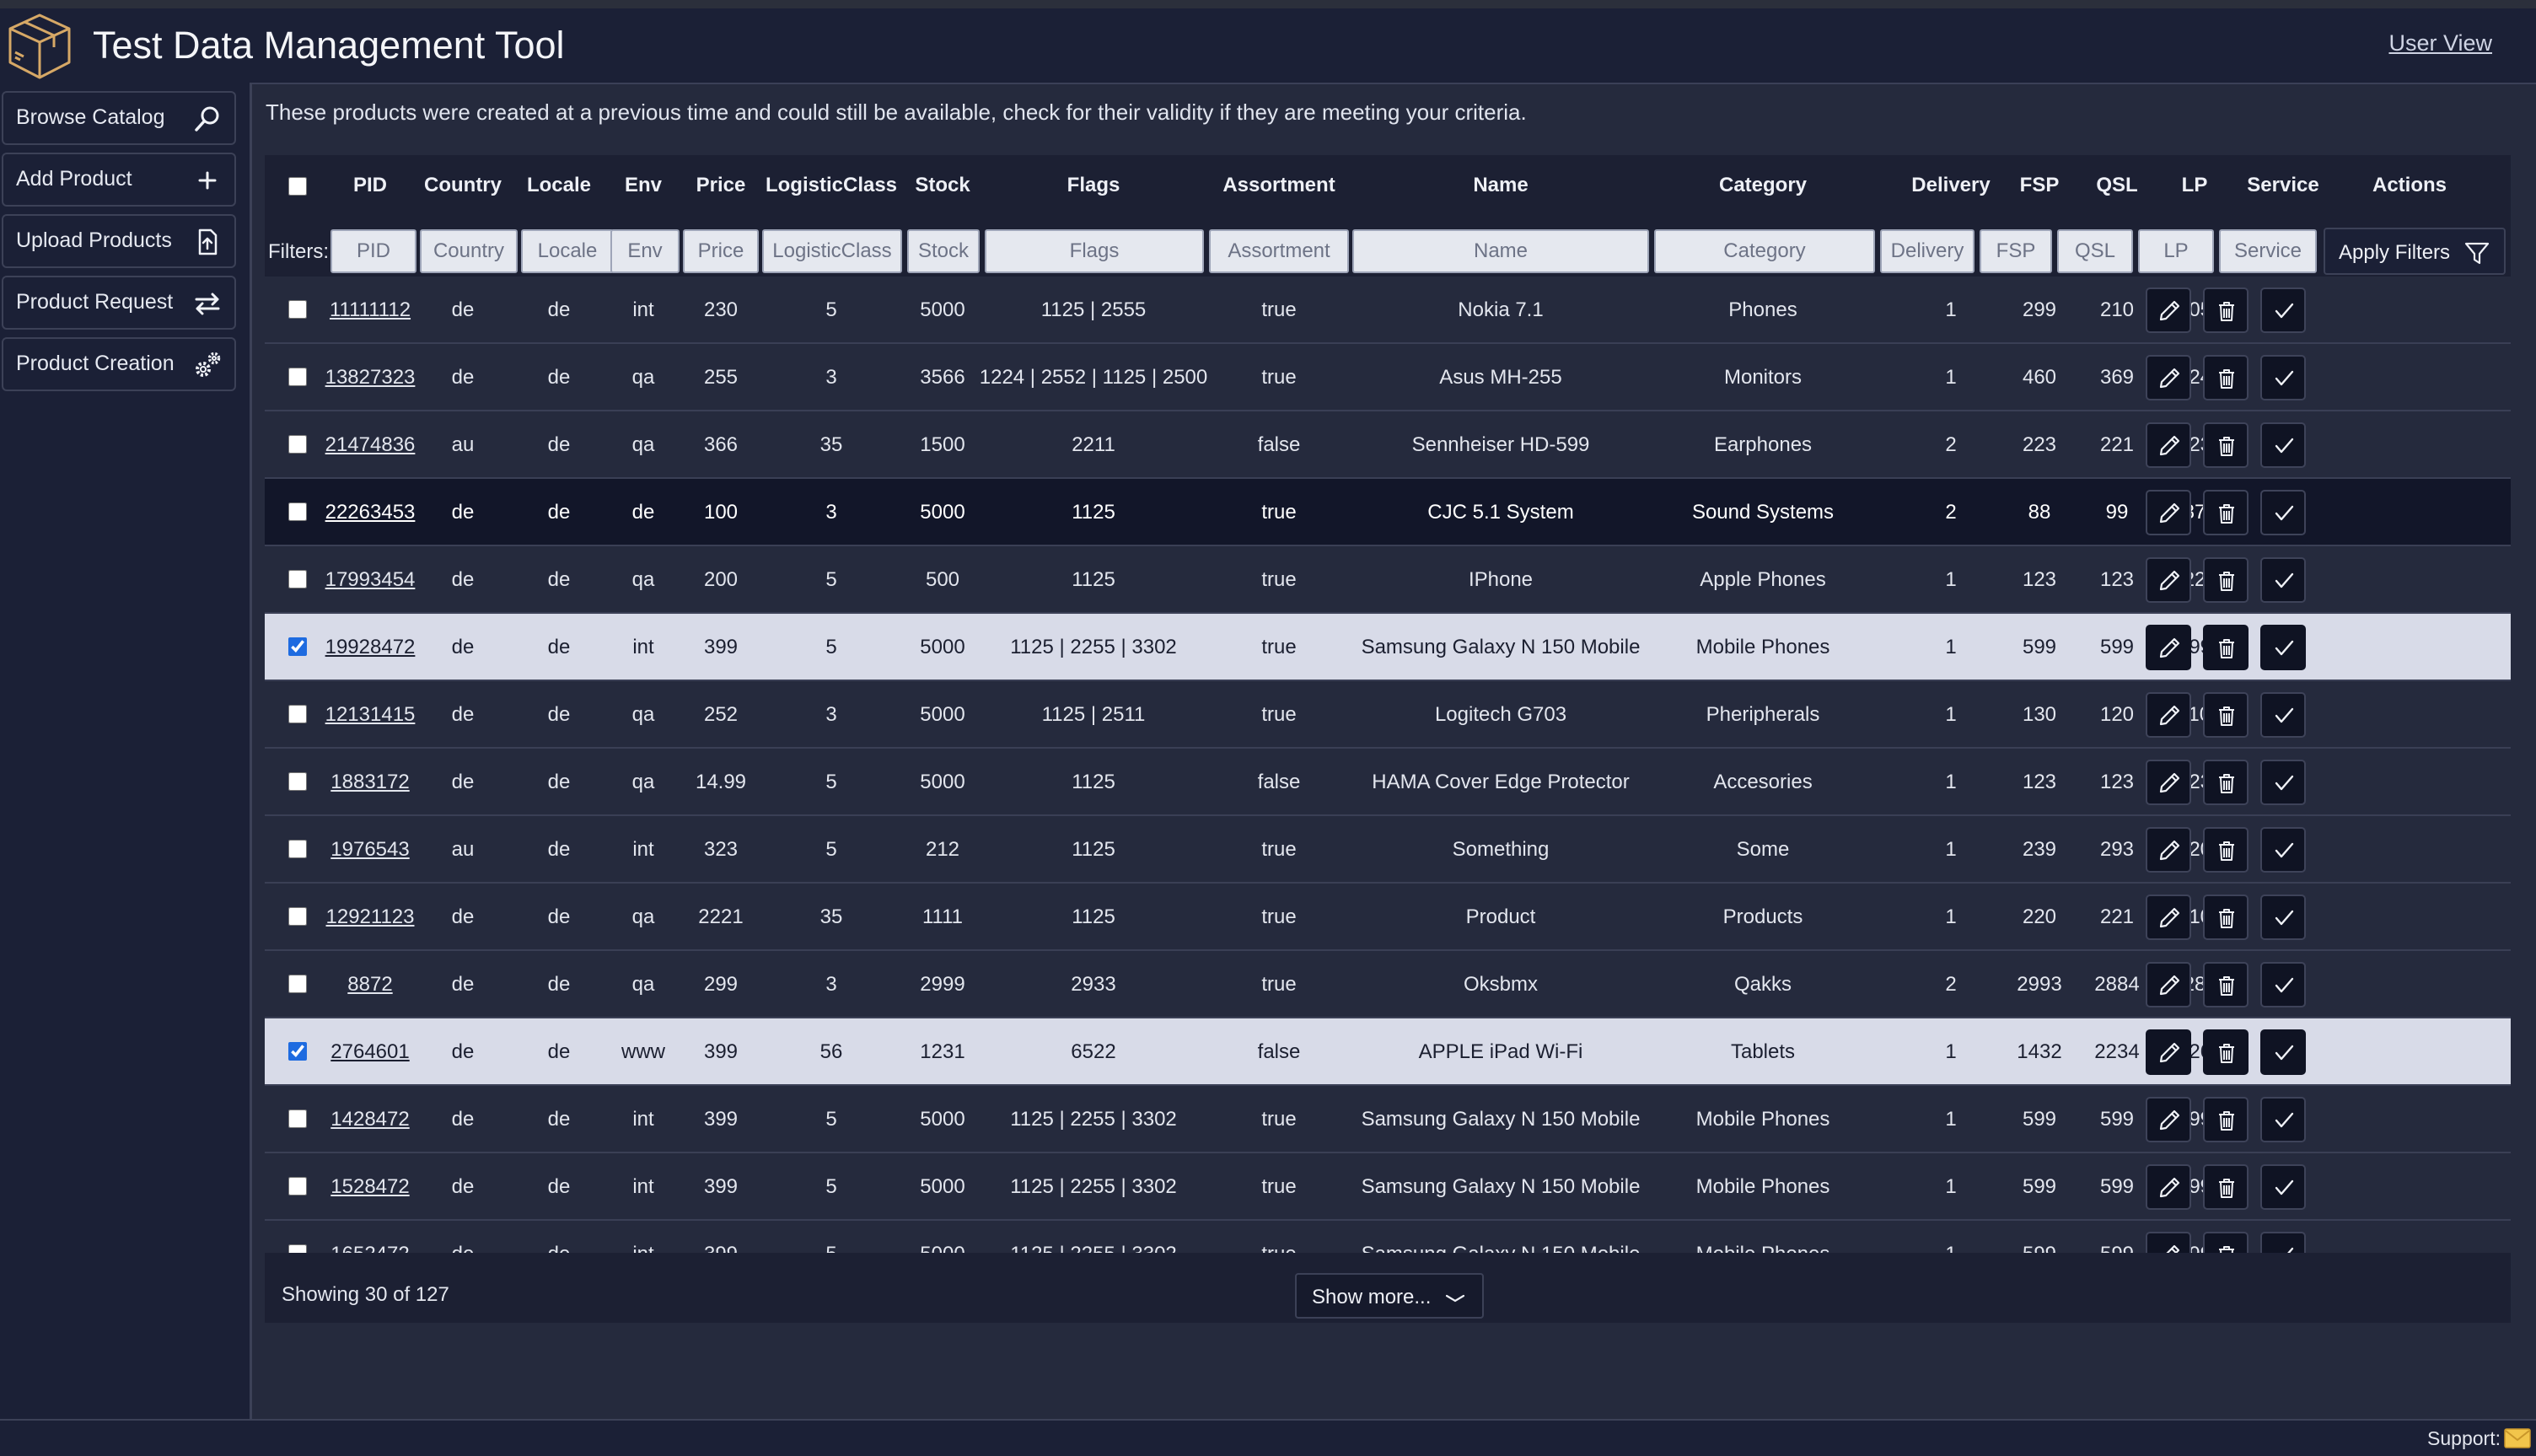 This screenshot has height=1456, width=2536. I want to click on cell-pid: 1528472, so click(370, 1186).